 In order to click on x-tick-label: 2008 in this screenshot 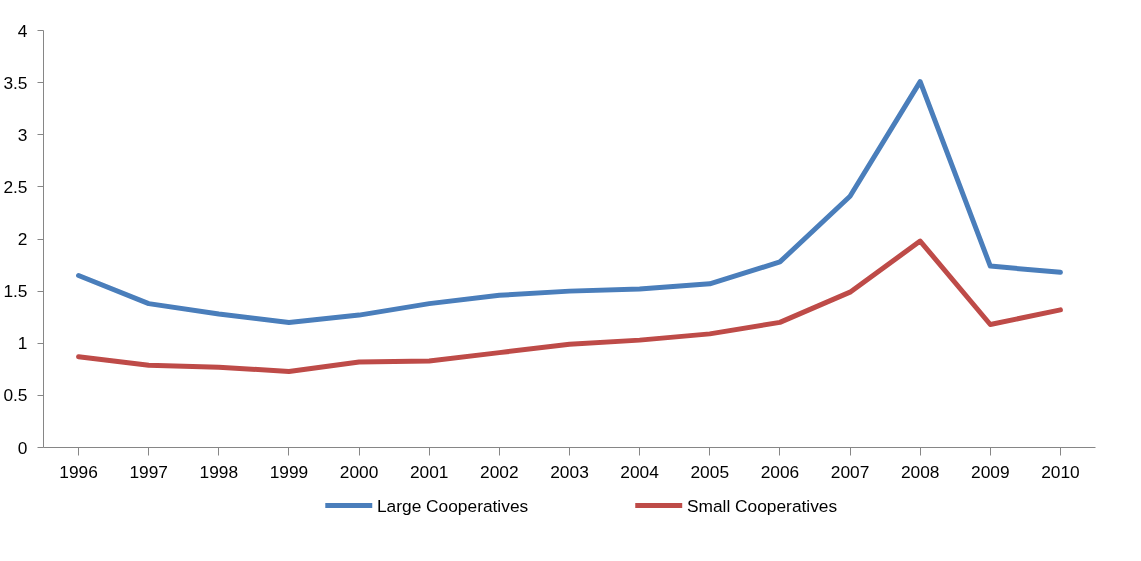, I will do `click(920, 471)`.